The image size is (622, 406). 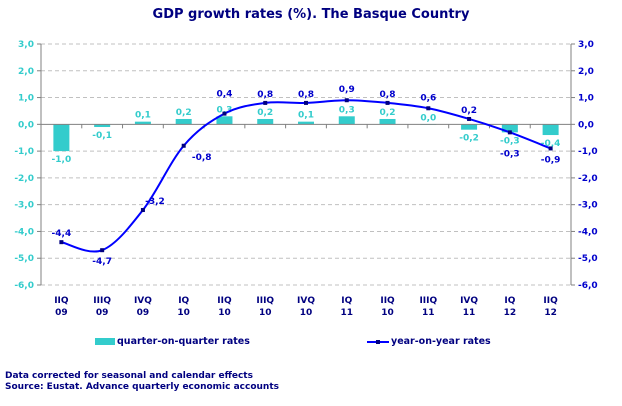 What do you see at coordinates (24, 179) in the screenshot?
I see `y-tick-label-left: -2,0` at bounding box center [24, 179].